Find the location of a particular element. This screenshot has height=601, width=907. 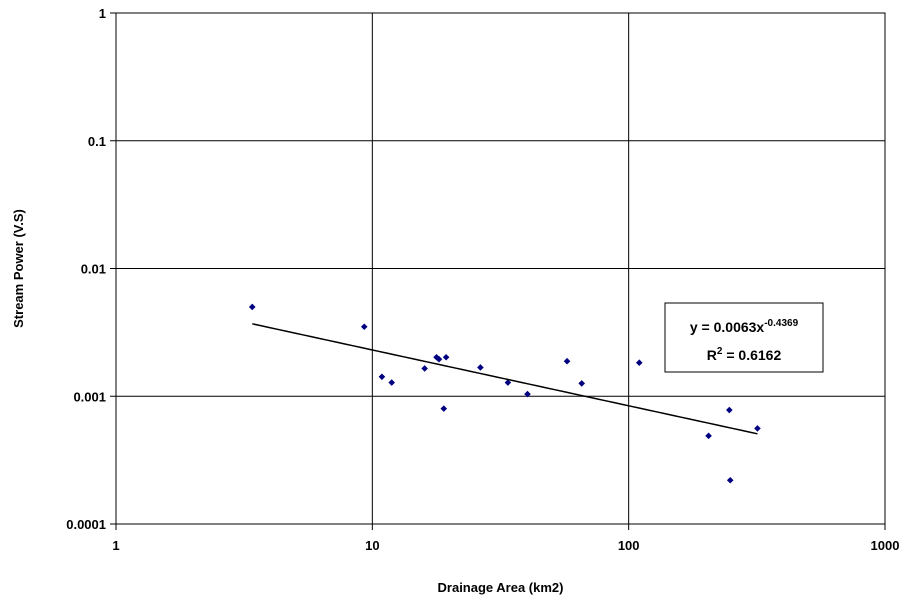

trendline-equation: y = 0.0063x-0.4369 is located at coordinates (744, 326).